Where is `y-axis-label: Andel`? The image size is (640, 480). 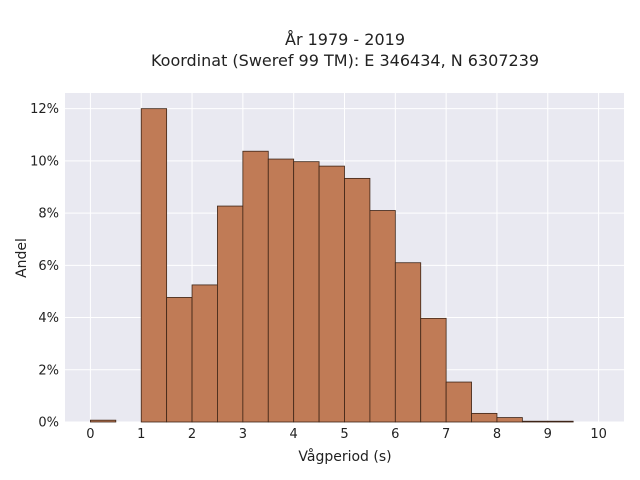
y-axis-label: Andel is located at coordinates (22, 258).